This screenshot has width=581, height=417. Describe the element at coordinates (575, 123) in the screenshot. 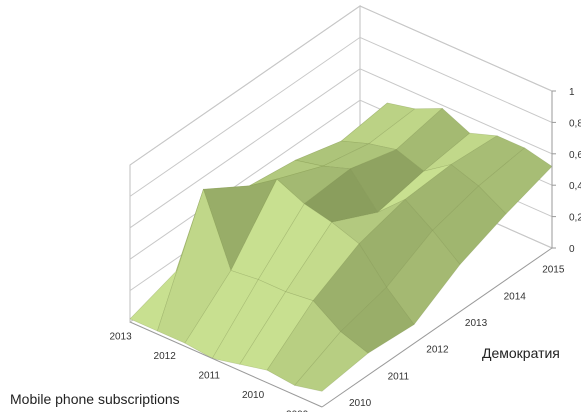

I see `z-tick-label: 0,8` at that location.